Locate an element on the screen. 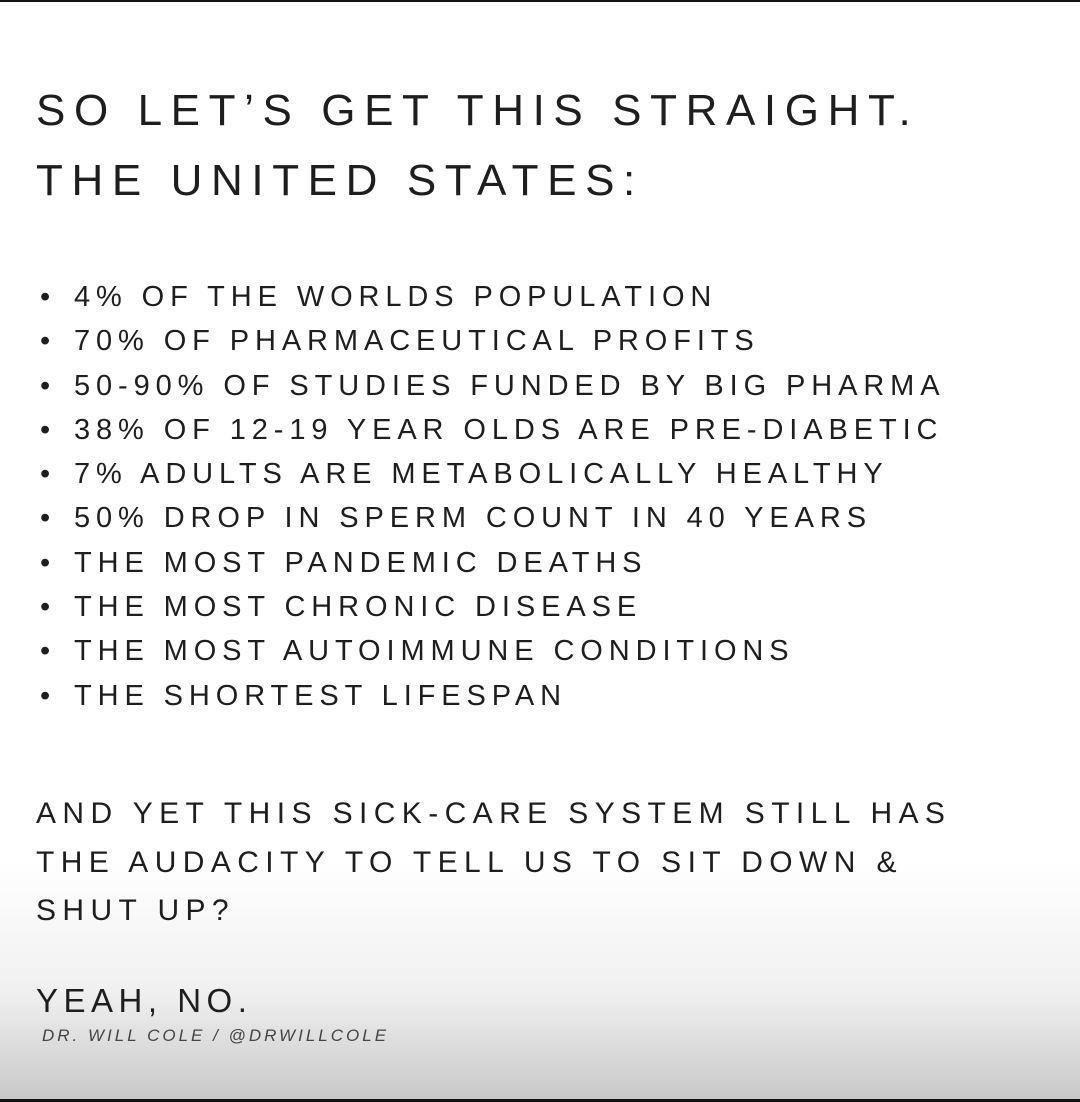 Image resolution: width=1080 pixels, height=1102 pixels. list-item: • 38% OF 12-19 YEAR OLDS ARE PRE-DIABETIC is located at coordinates (492, 430).